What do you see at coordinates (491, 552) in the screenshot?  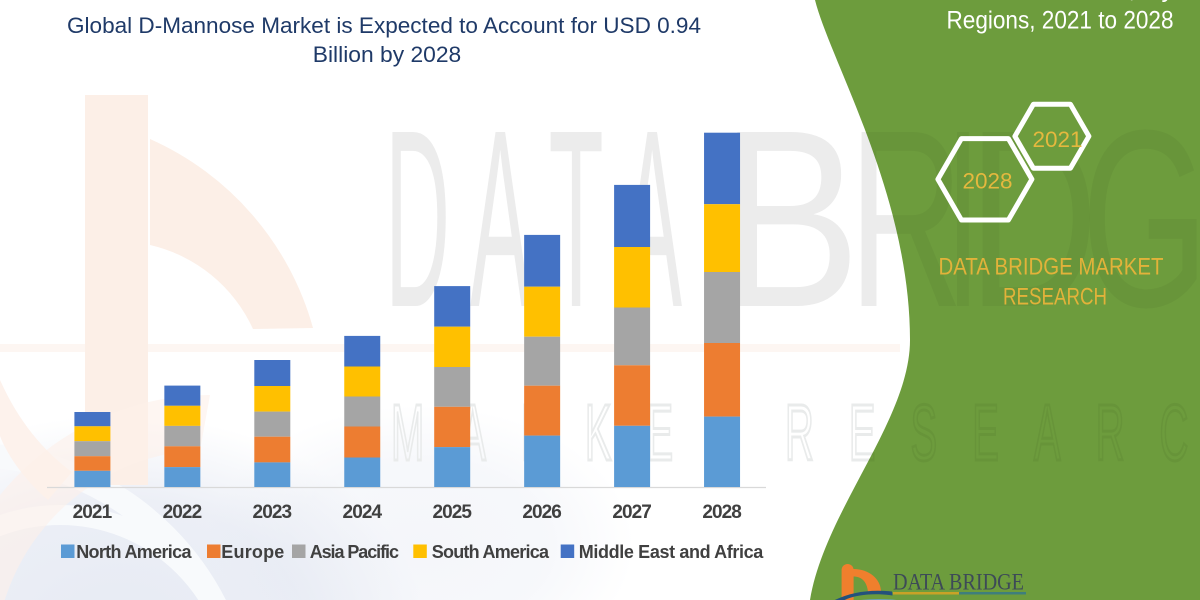 I see `svg-text: South America` at bounding box center [491, 552].